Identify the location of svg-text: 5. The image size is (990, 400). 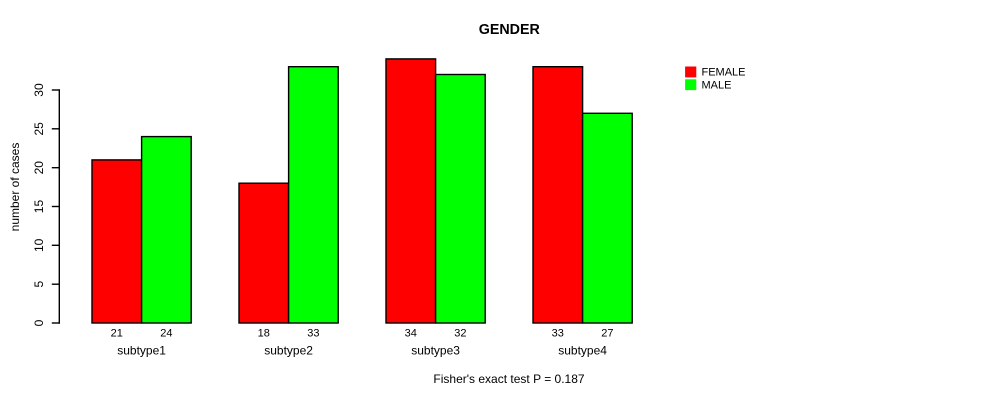
(39, 284).